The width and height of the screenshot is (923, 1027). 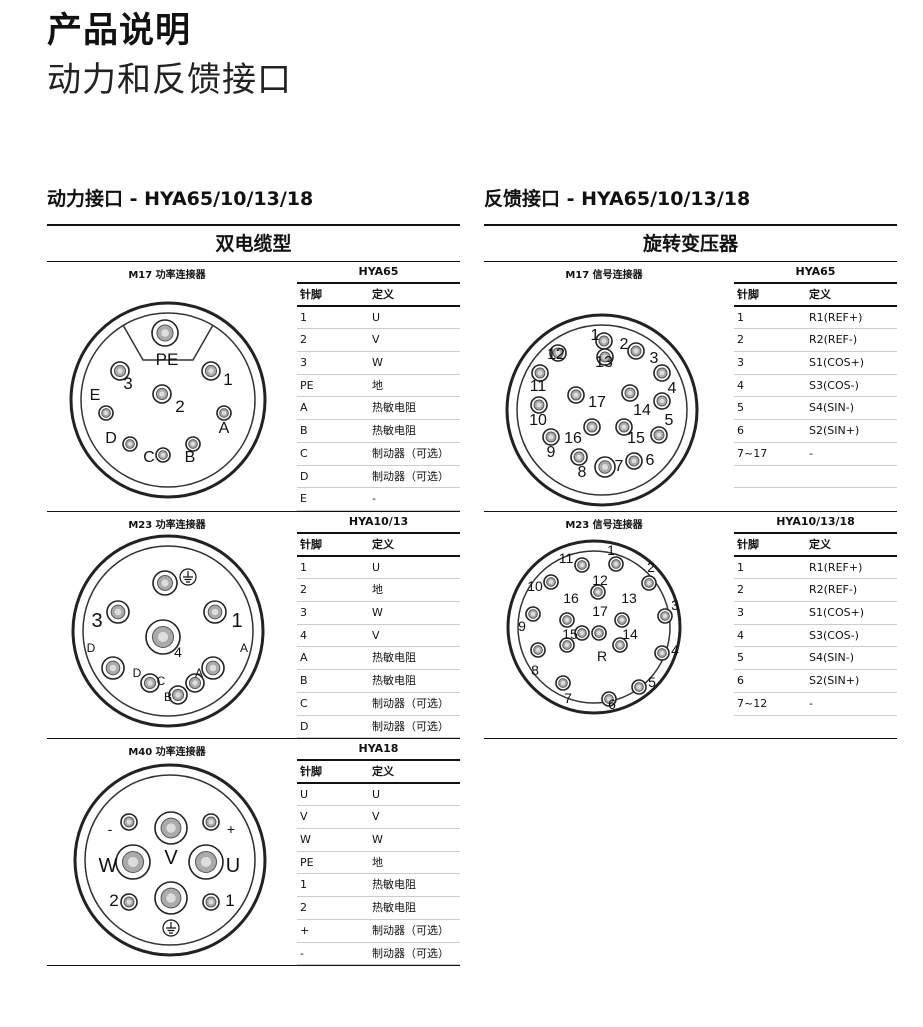 What do you see at coordinates (600, 580) in the screenshot?
I see `pin-label: 12` at bounding box center [600, 580].